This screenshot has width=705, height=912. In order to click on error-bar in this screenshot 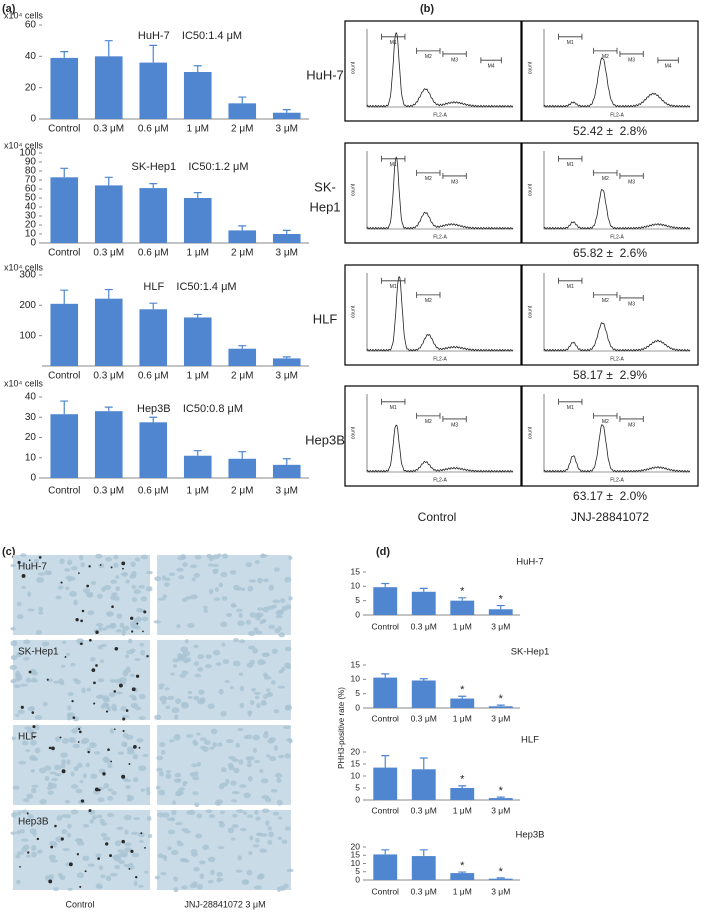, I will do `click(385, 761)`.